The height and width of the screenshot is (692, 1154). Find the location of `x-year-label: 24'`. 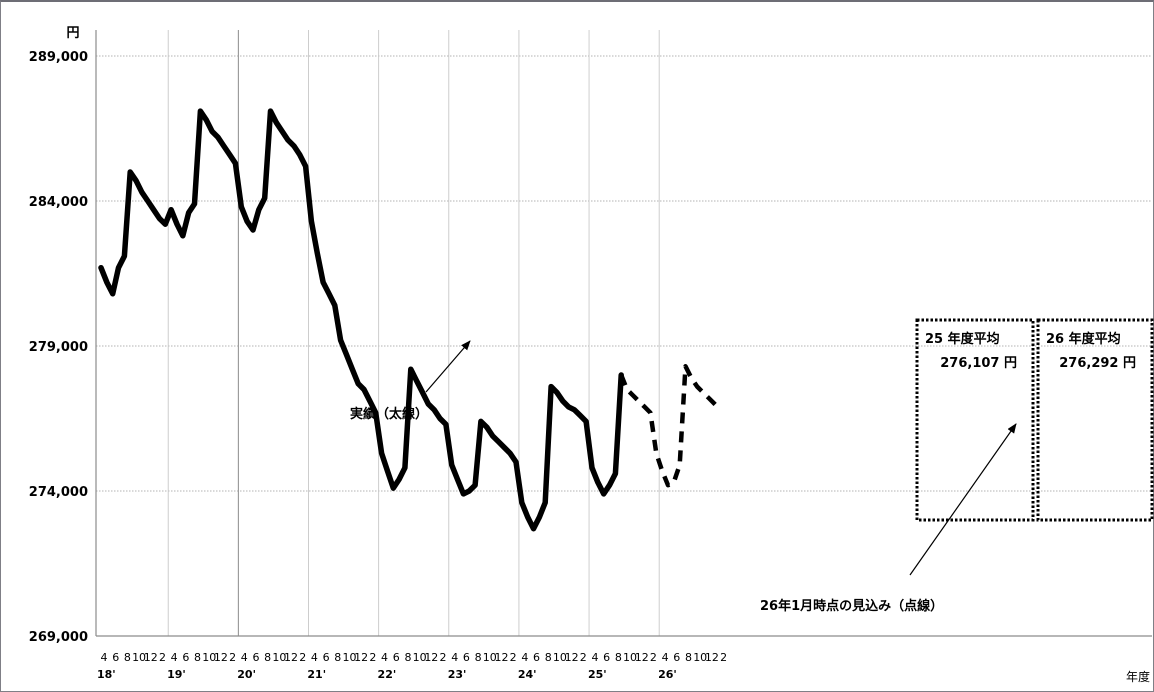

x-year-label: 24' is located at coordinates (527, 674).